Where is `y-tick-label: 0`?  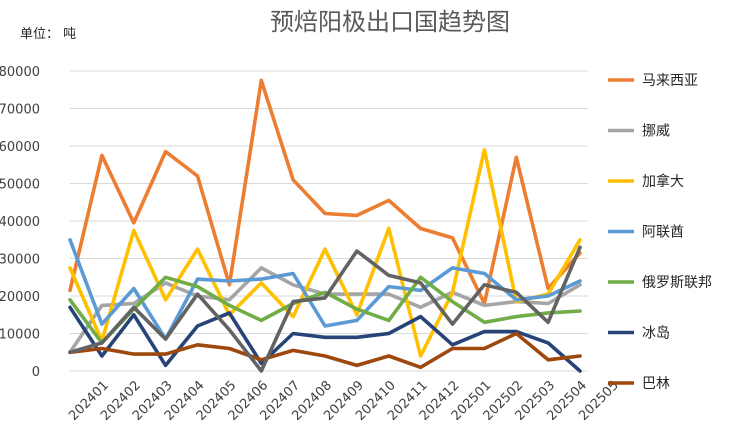
y-tick-label: 0 is located at coordinates (36, 372).